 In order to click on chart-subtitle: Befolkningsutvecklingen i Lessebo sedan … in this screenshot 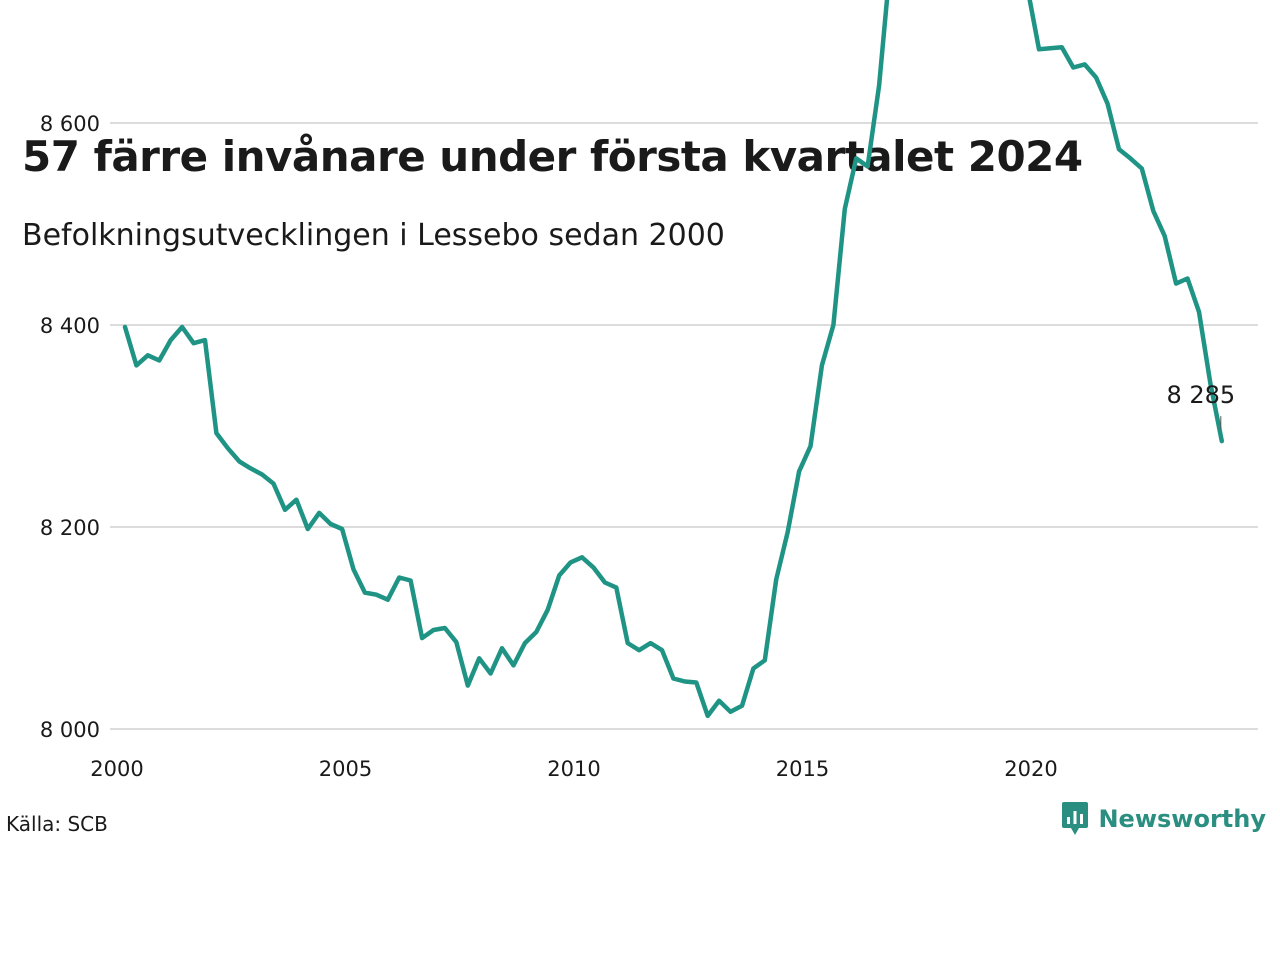, I will do `click(373, 235)`.